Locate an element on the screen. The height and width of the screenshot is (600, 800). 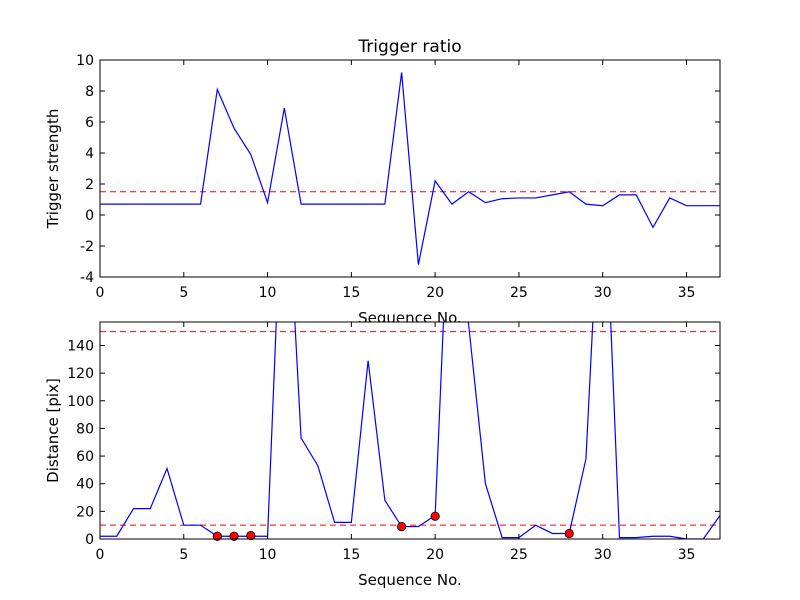
distance-y-tick-label: 40 is located at coordinates (85, 485).